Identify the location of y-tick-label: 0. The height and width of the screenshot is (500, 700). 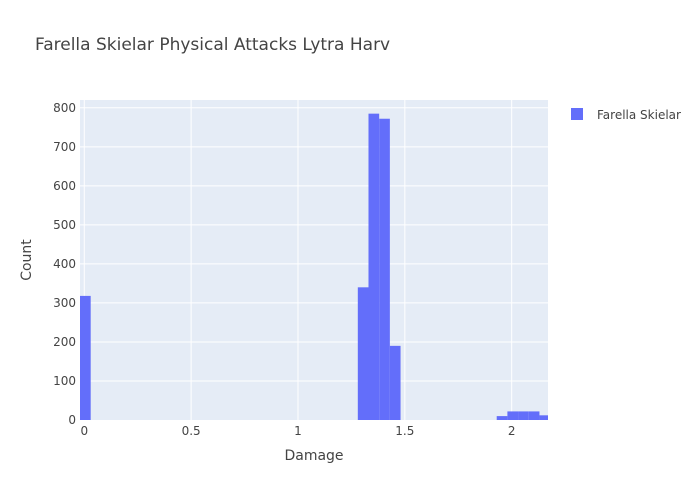
(72, 420).